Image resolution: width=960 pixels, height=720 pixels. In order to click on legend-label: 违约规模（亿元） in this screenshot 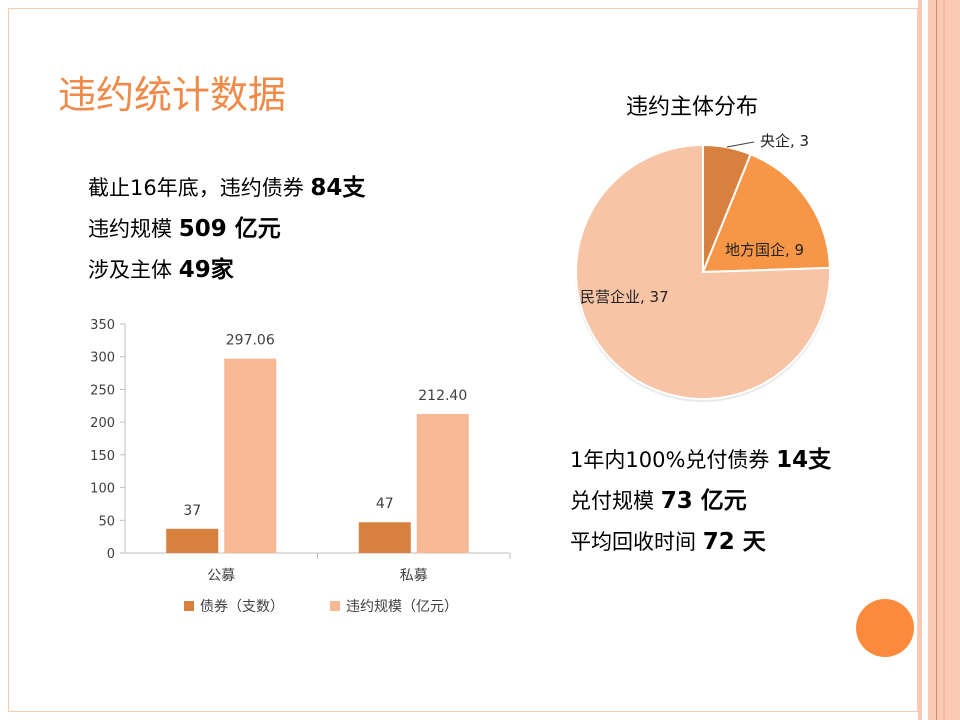, I will do `click(402, 607)`.